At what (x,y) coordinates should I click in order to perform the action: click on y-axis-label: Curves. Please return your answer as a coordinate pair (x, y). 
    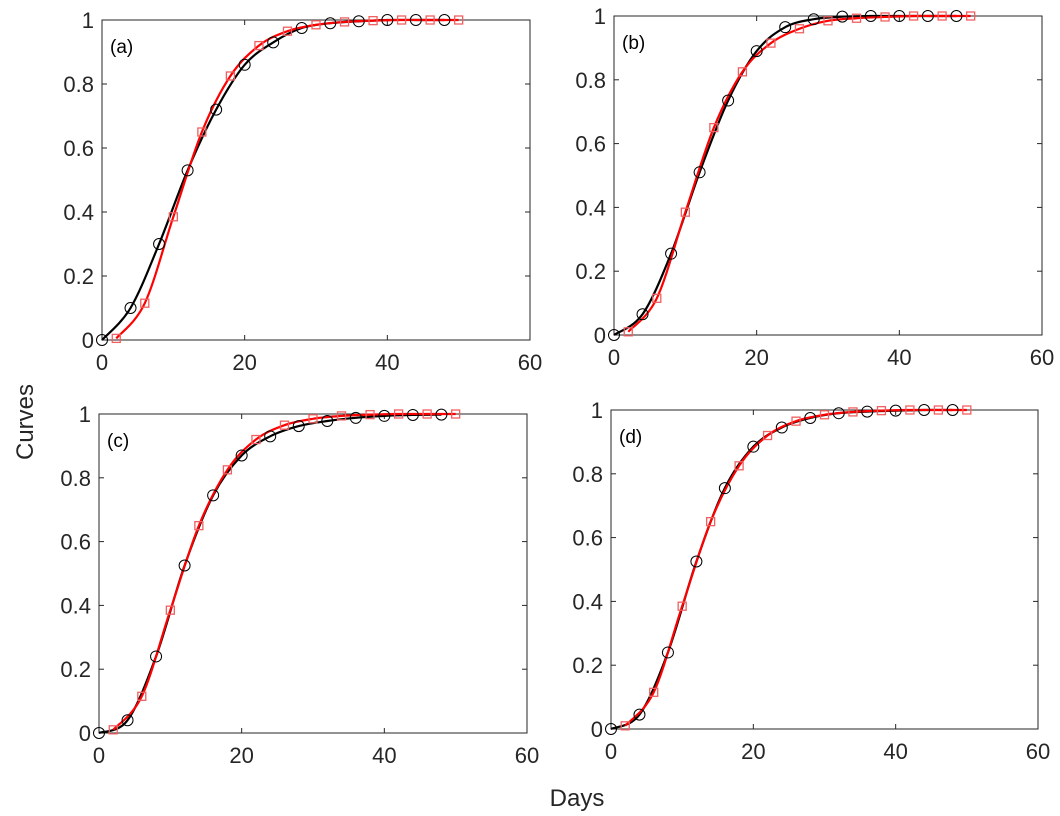
    Looking at the image, I should click on (25, 422).